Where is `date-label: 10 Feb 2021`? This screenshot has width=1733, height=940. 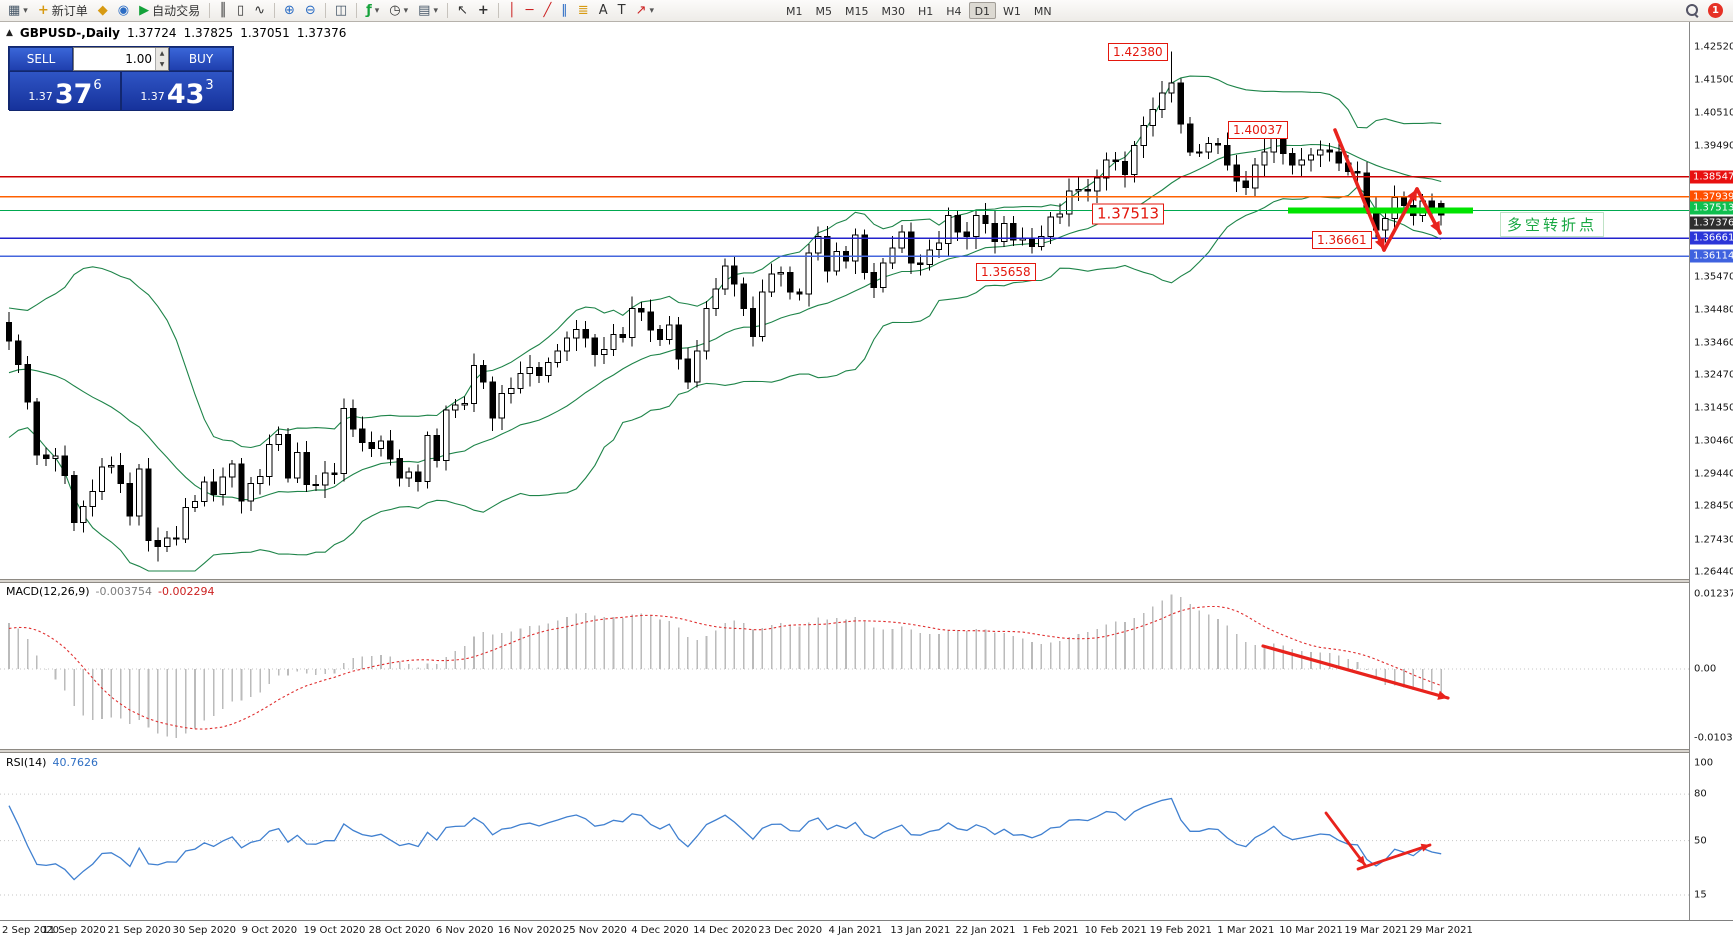 date-label: 10 Feb 2021 is located at coordinates (1115, 930).